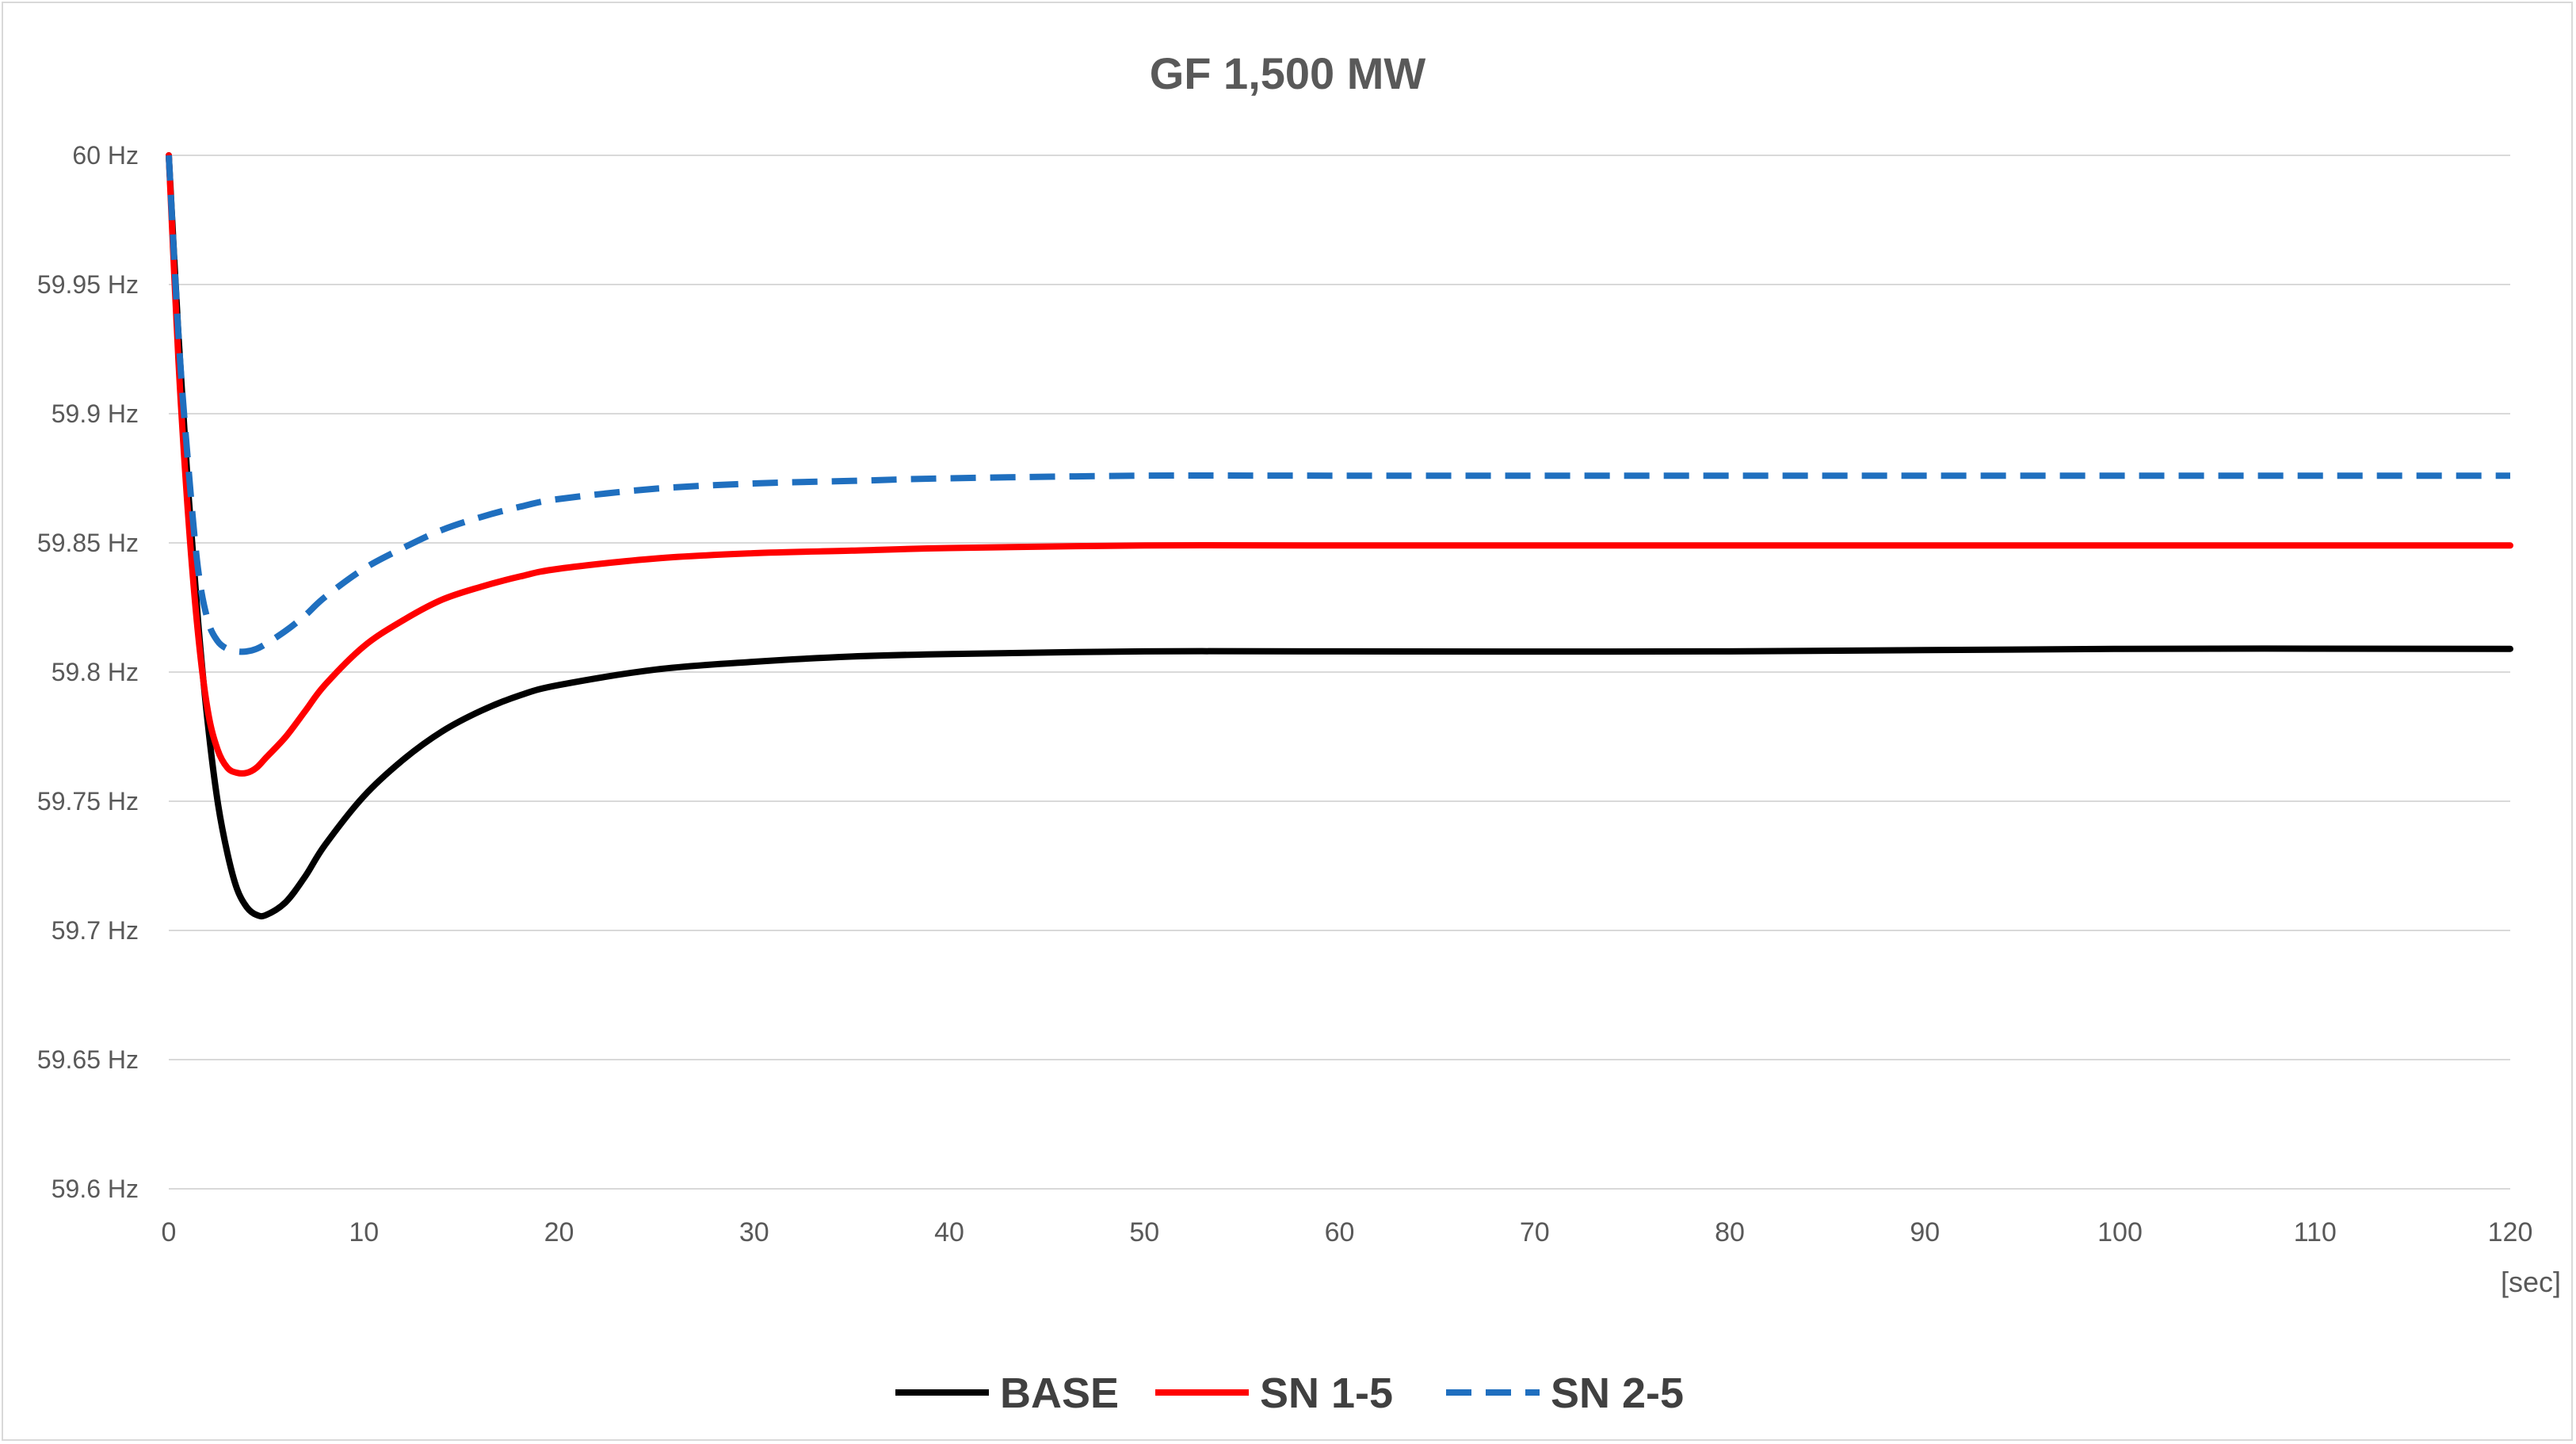  I want to click on legend-label: SN 2-5, so click(1617, 1394).